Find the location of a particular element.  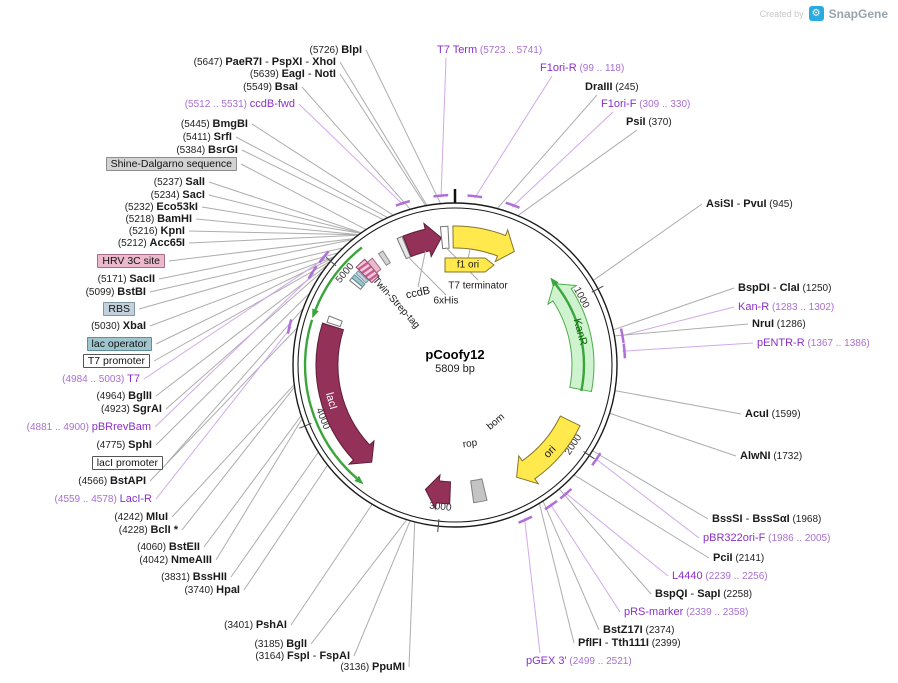

label-bstbi: (5099) BstBI is located at coordinates (116, 292).